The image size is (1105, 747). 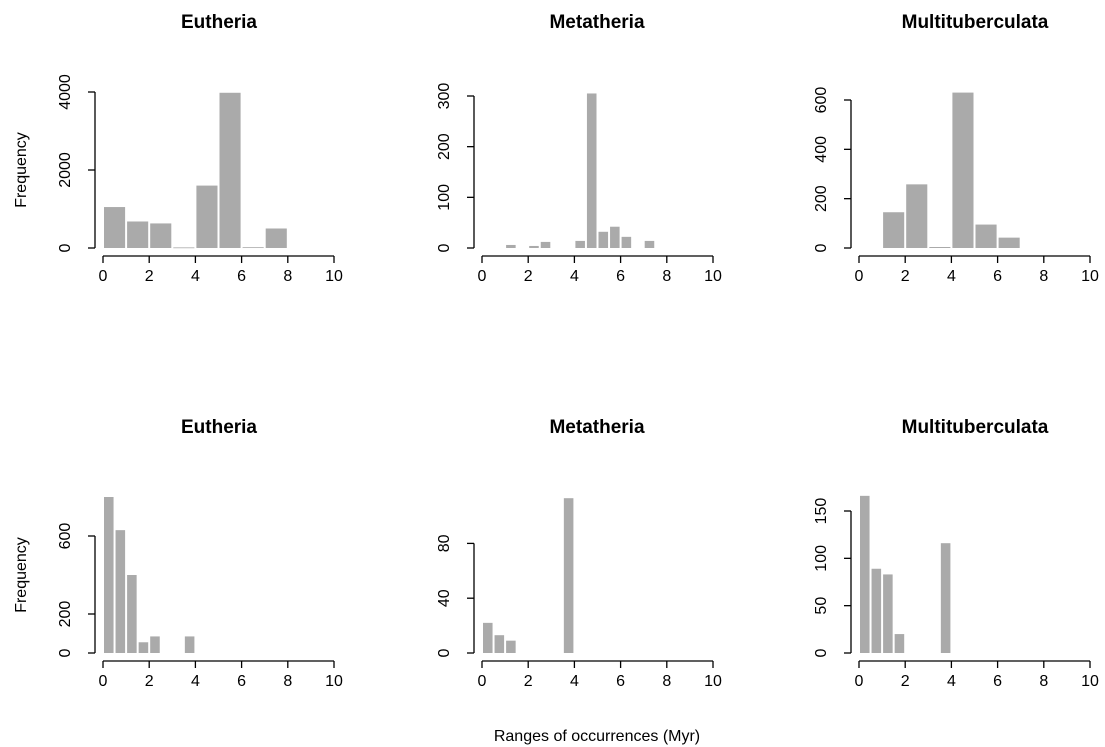 I want to click on figure-xlabel: Ranges of occurrences (Myr), so click(x=597, y=736).